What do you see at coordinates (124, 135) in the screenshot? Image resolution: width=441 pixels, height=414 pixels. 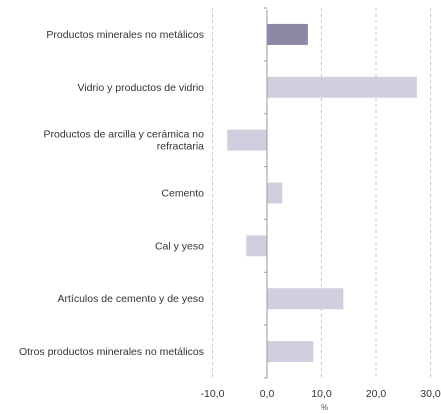 I see `category-label: Productos de arcilla y cerámica no` at bounding box center [124, 135].